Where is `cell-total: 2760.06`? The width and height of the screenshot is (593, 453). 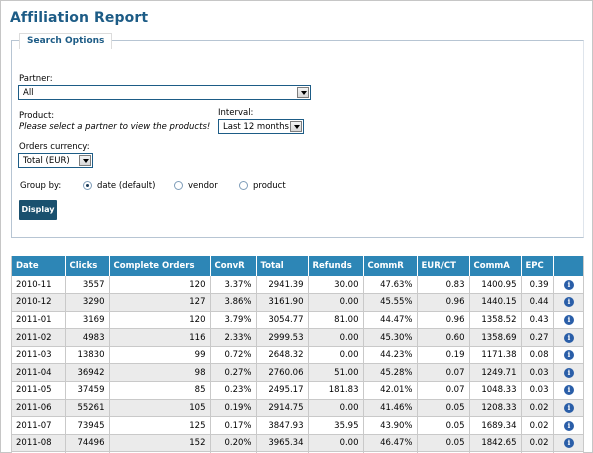 cell-total: 2760.06 is located at coordinates (282, 373).